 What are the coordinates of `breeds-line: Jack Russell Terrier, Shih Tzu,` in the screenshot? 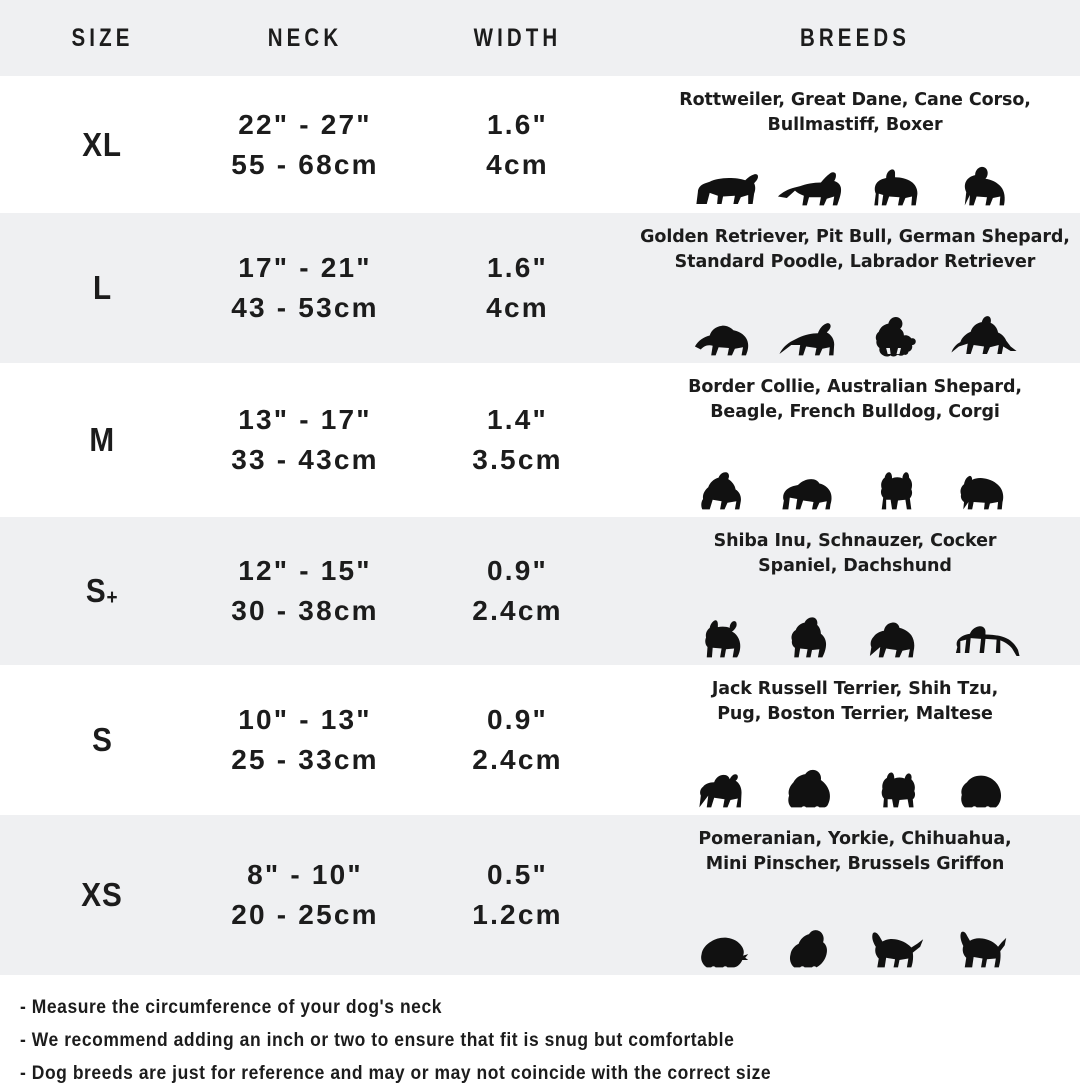 It's located at (855, 689).